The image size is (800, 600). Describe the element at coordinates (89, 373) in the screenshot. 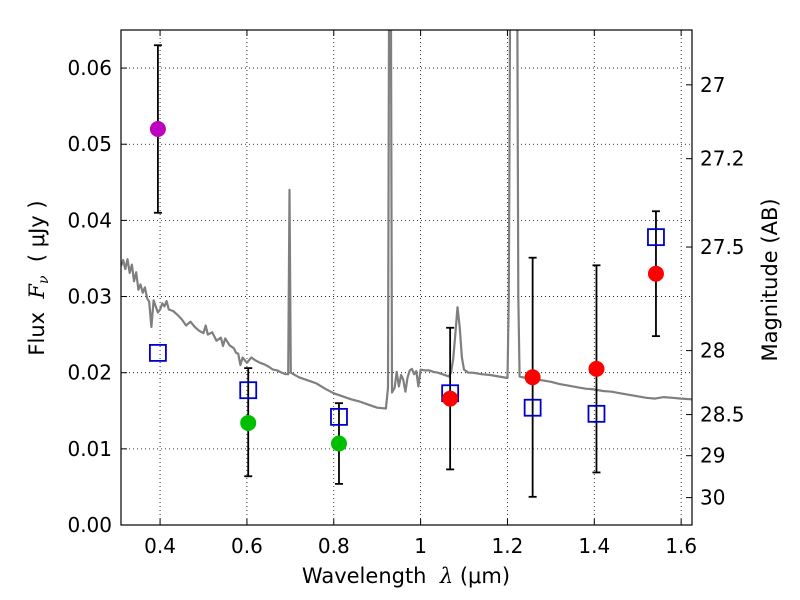

I see `y-tick-label: 0.02` at that location.